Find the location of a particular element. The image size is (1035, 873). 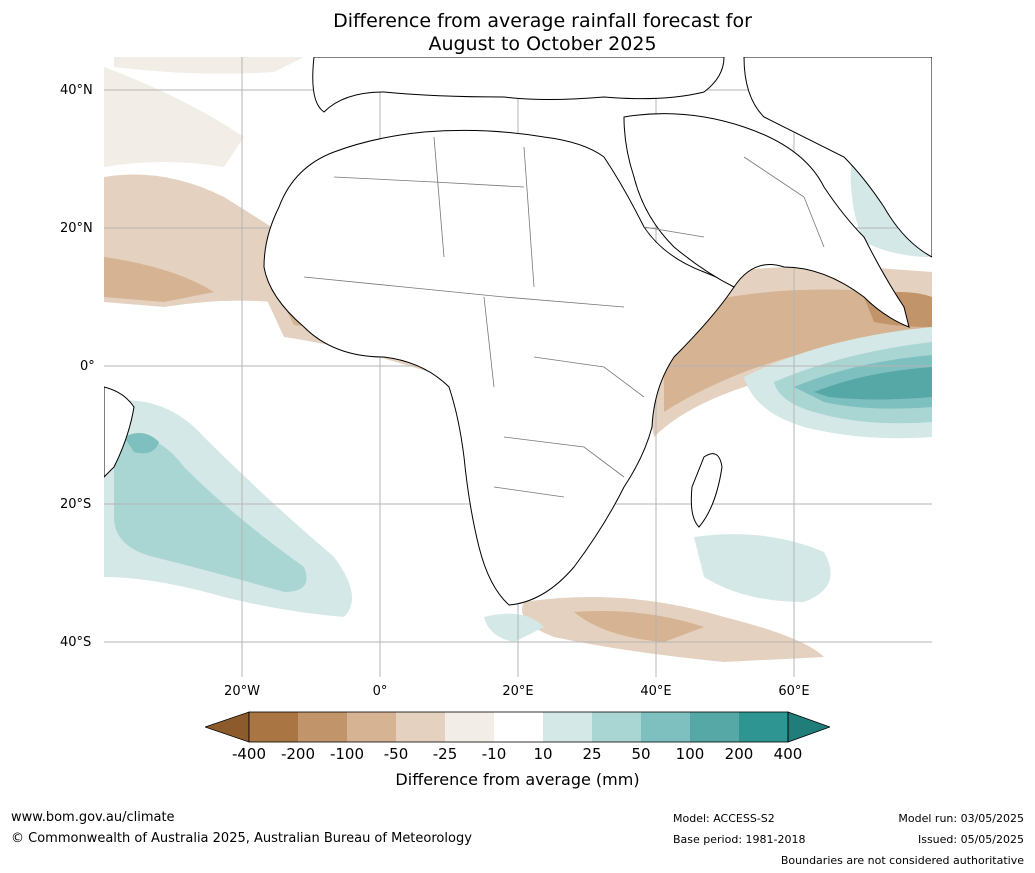

madagascar-outline is located at coordinates (706, 490).